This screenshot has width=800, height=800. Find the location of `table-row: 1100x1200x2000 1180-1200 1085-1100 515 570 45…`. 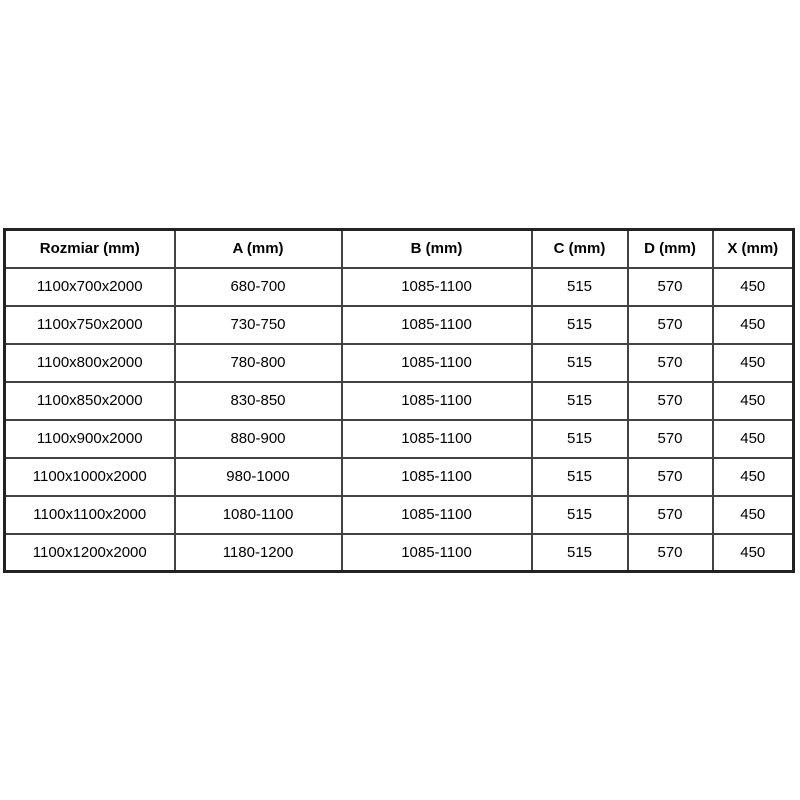

table-row: 1100x1200x2000 1180-1200 1085-1100 515 570 45… is located at coordinates (399, 552).